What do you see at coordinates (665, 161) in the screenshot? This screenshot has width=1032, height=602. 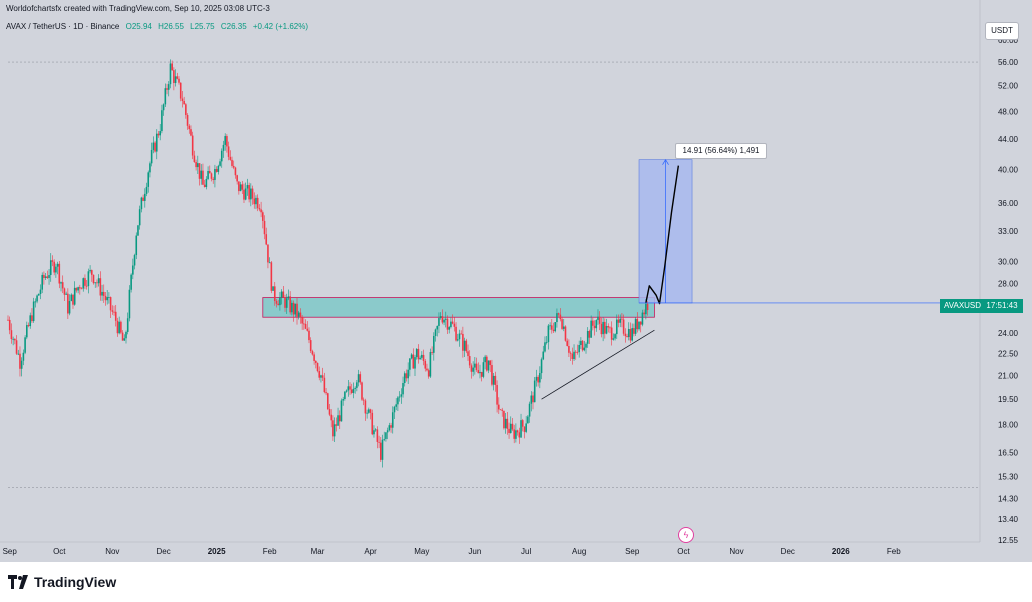 I see `measure-arrowhead` at bounding box center [665, 161].